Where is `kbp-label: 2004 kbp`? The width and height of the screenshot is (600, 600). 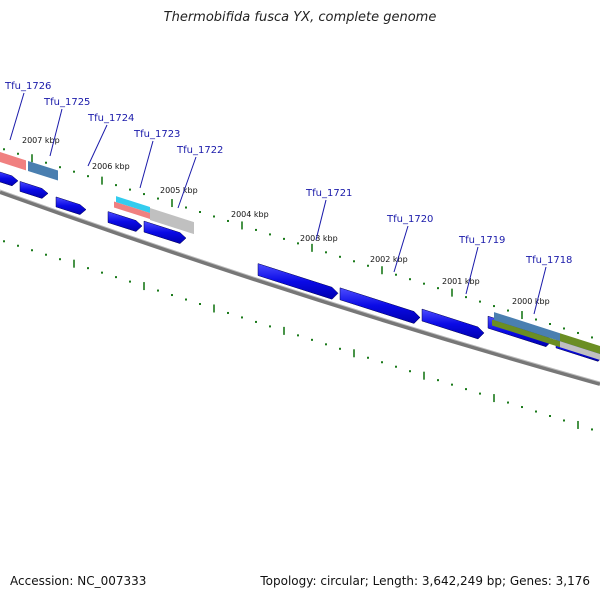 kbp-label: 2004 kbp is located at coordinates (250, 214).